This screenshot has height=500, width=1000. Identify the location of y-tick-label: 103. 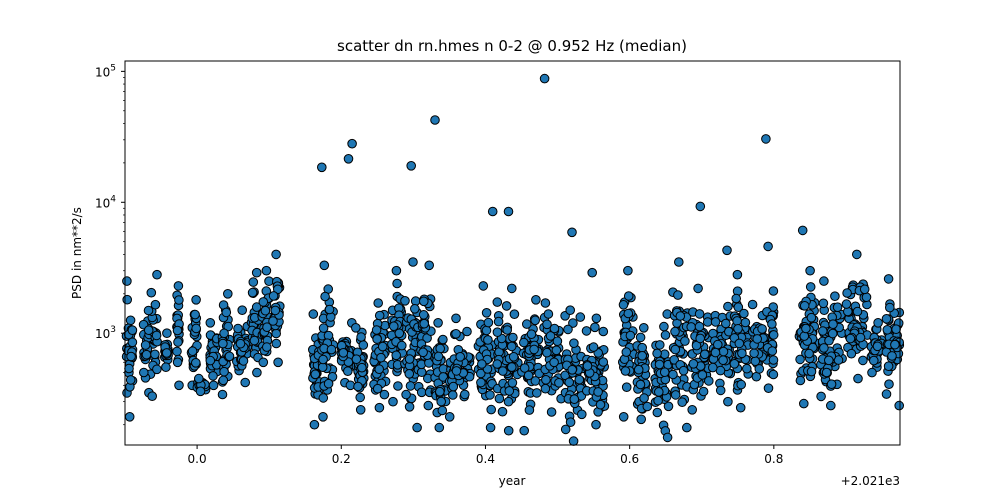
(105, 333).